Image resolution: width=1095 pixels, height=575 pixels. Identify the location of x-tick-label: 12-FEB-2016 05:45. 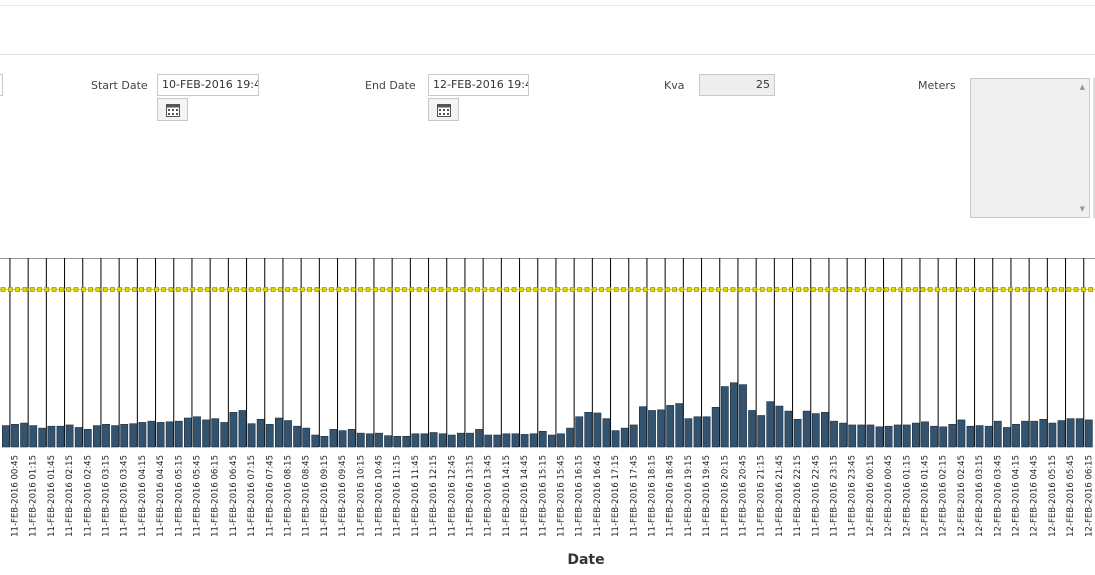
(1071, 496).